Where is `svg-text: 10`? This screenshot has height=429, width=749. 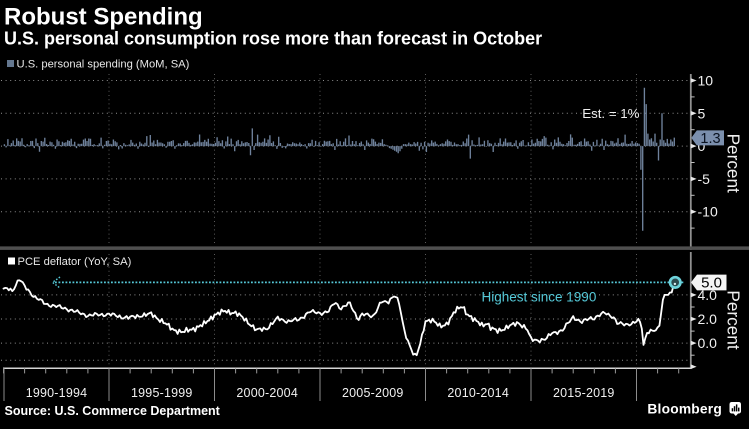
svg-text: 10 is located at coordinates (706, 81).